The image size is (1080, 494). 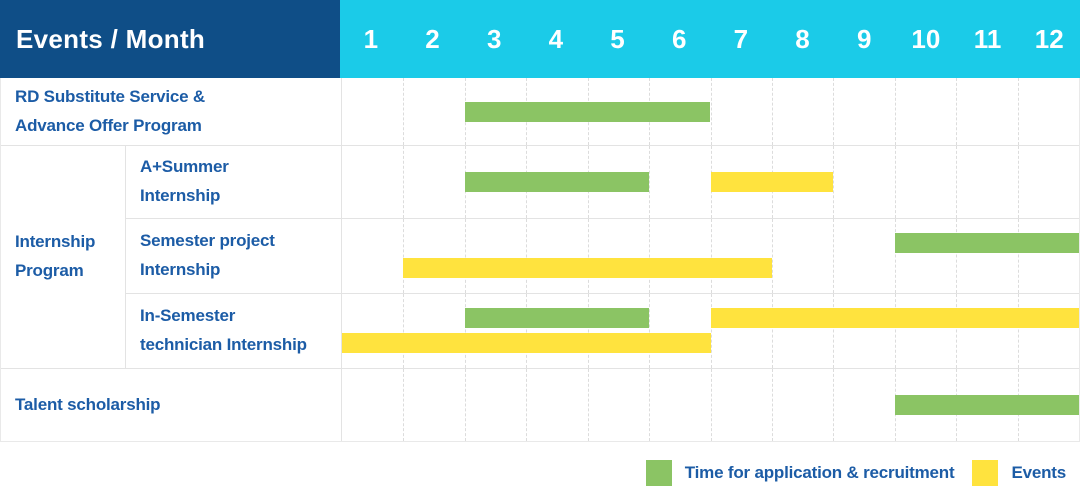 I want to click on month-label: 5, so click(x=617, y=38).